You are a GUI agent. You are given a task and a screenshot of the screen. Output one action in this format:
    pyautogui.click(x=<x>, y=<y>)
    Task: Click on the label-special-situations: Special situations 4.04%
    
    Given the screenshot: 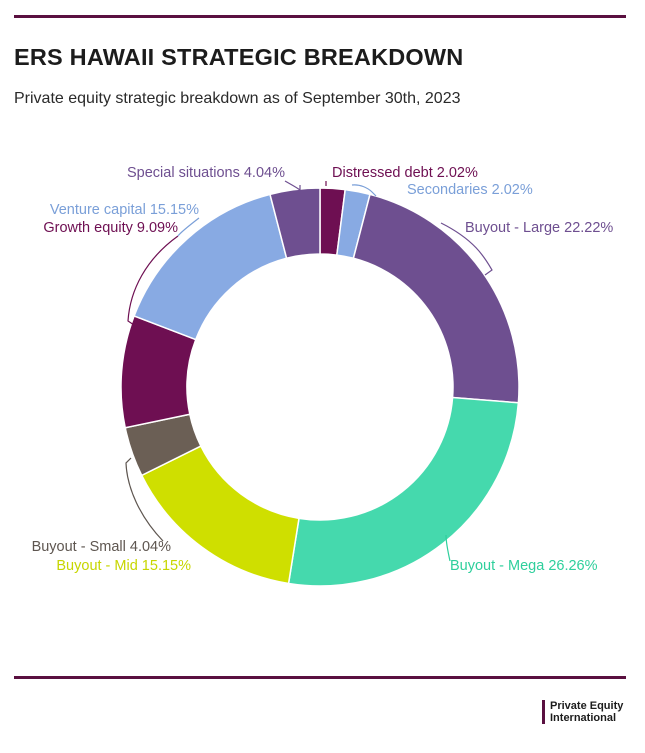 What is the action you would take?
    pyautogui.click(x=206, y=173)
    